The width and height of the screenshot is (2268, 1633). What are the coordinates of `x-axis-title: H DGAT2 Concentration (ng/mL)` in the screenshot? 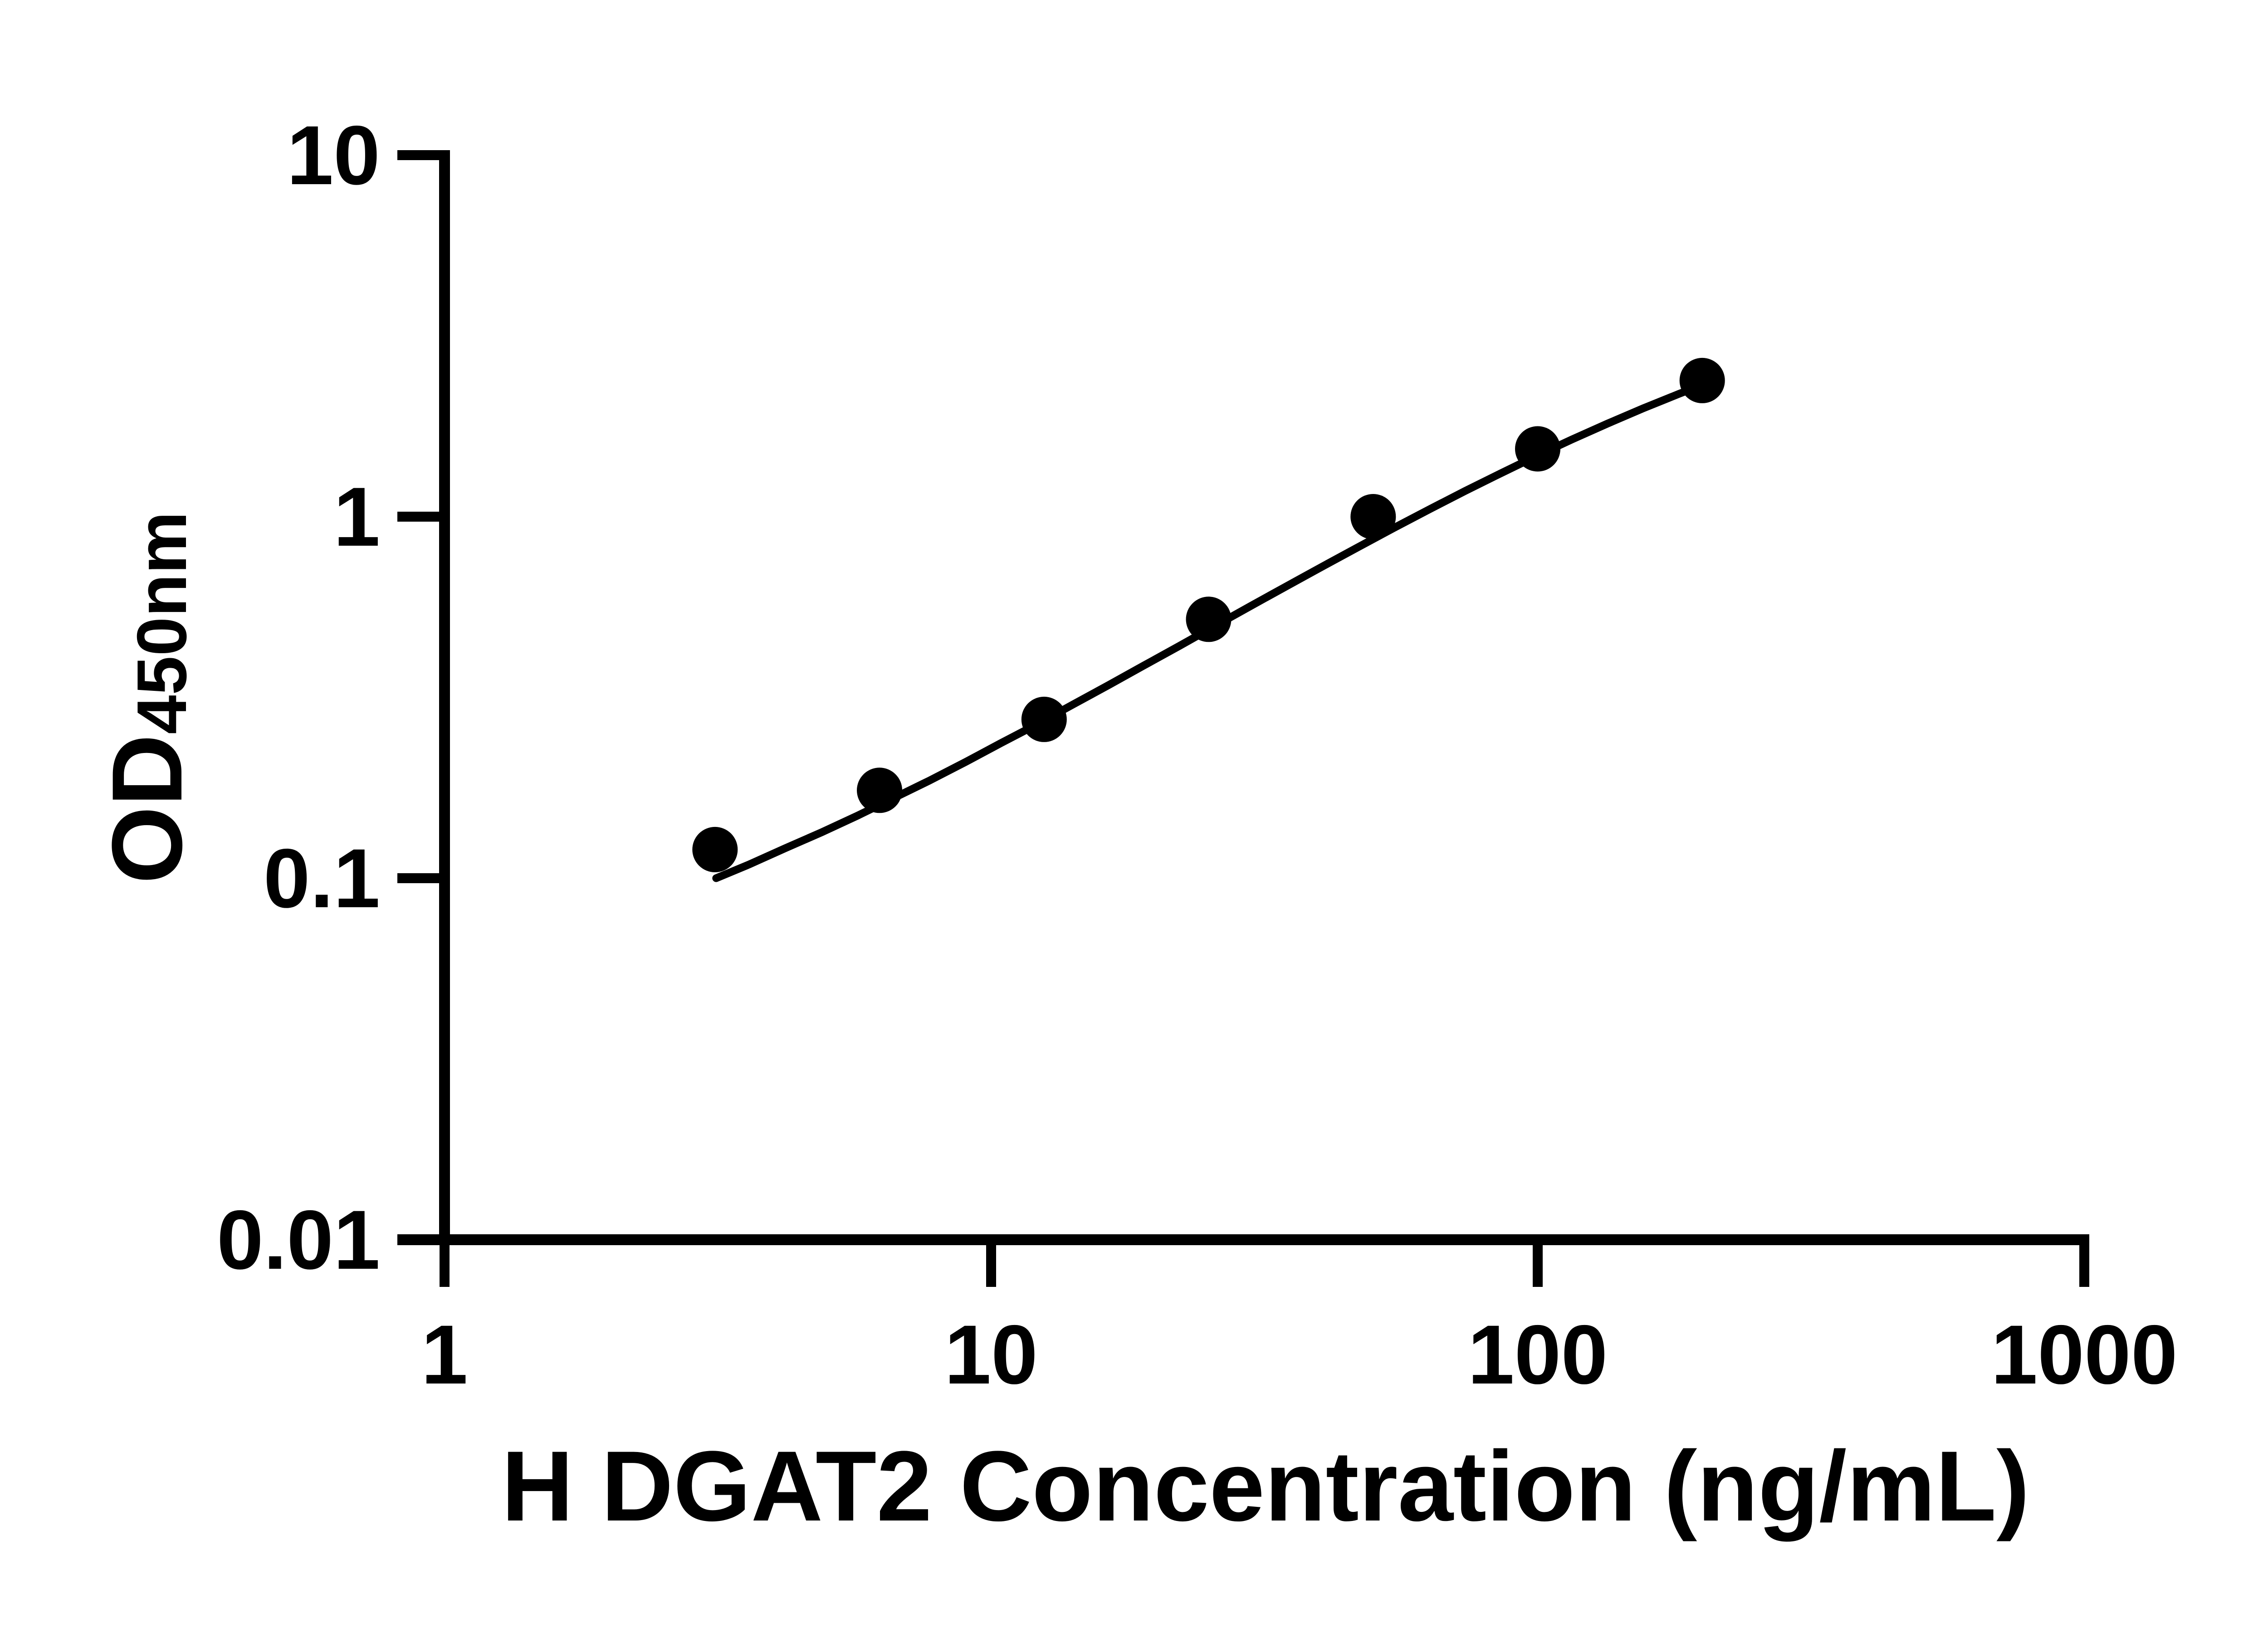 It's located at (1265, 1486).